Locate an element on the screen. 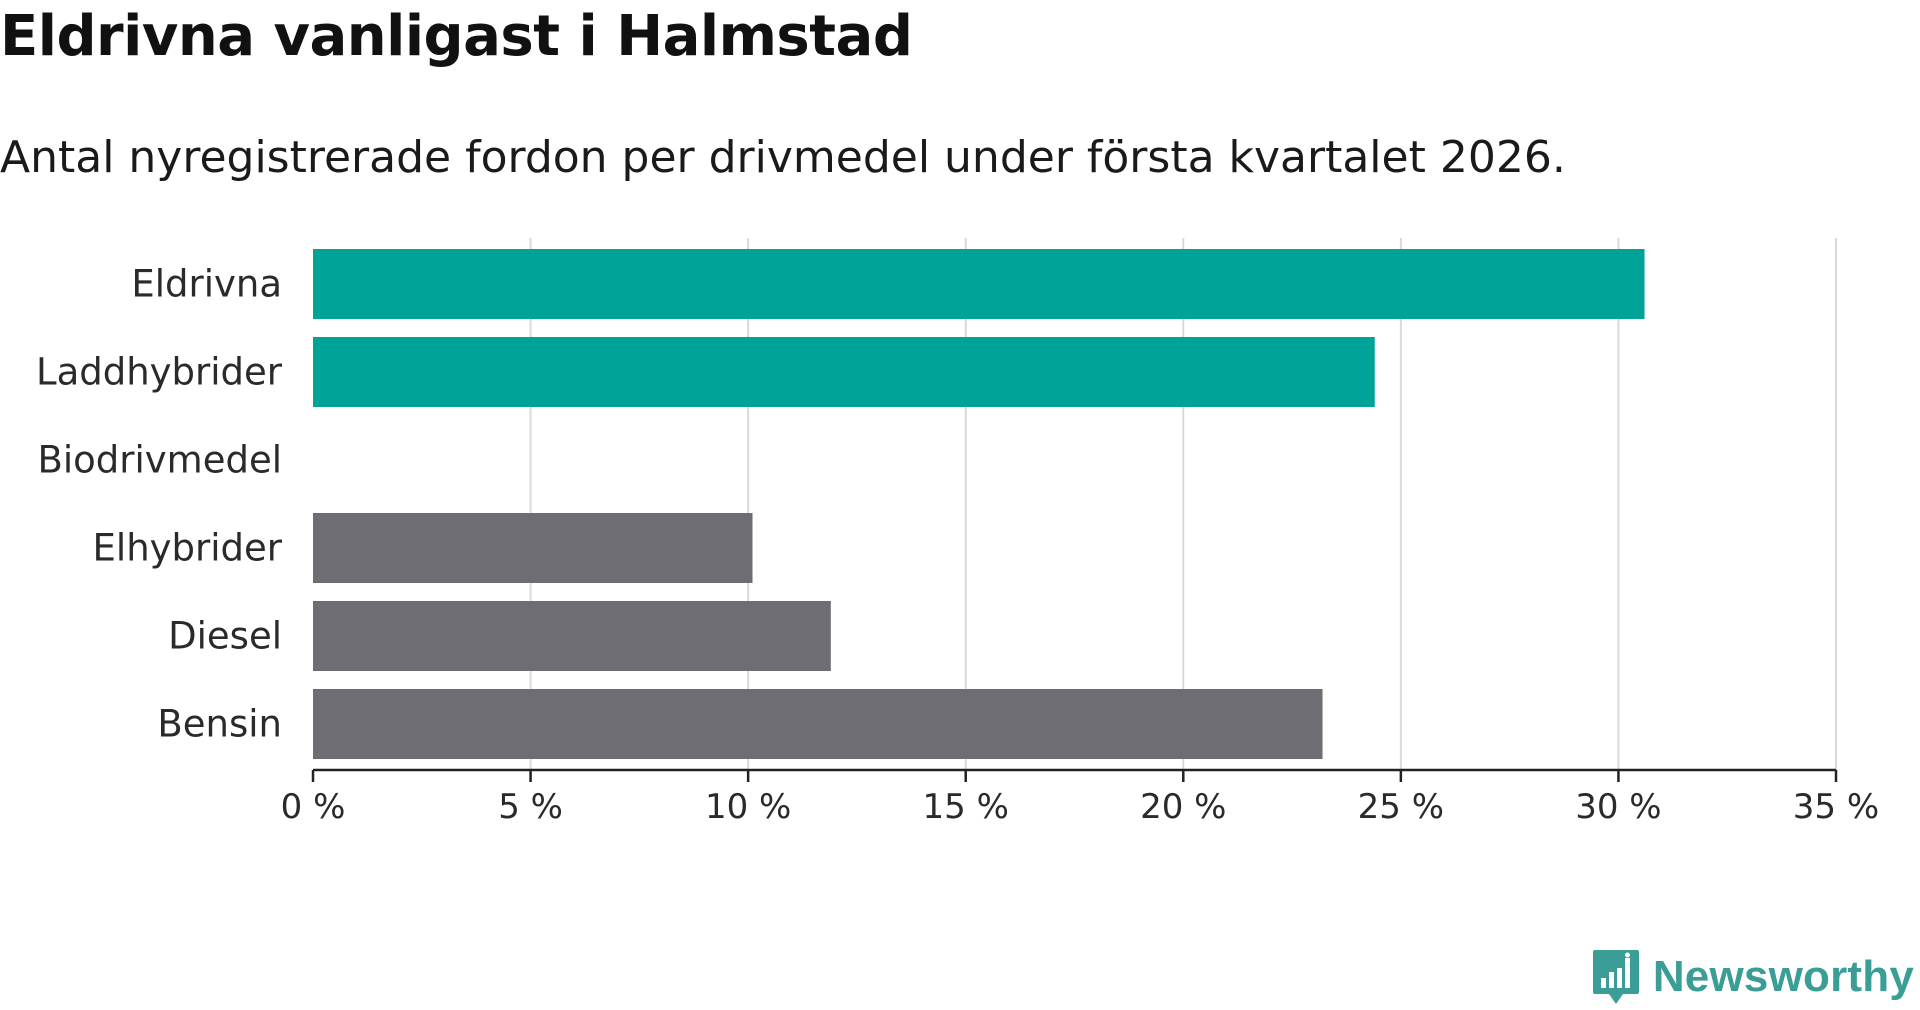 Image resolution: width=1920 pixels, height=1010 pixels. newsworthy-logo-icon is located at coordinates (1615, 977).